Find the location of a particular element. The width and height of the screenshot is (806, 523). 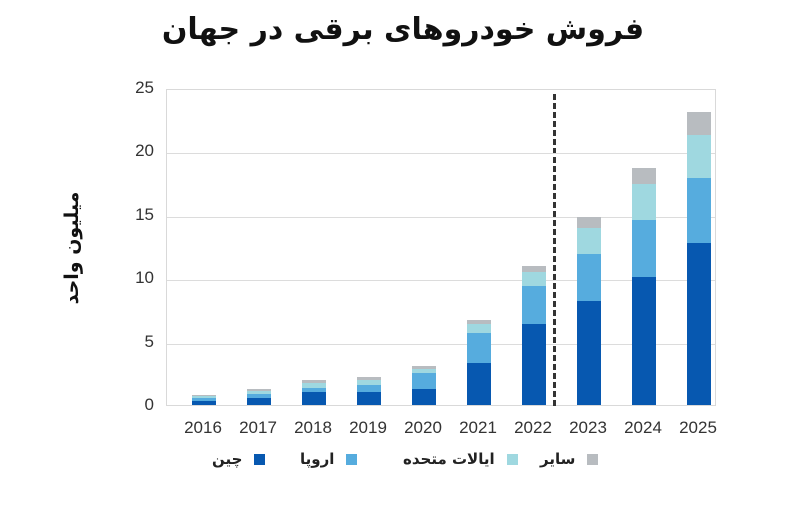

x-tick-label: 2016 is located at coordinates (203, 427).